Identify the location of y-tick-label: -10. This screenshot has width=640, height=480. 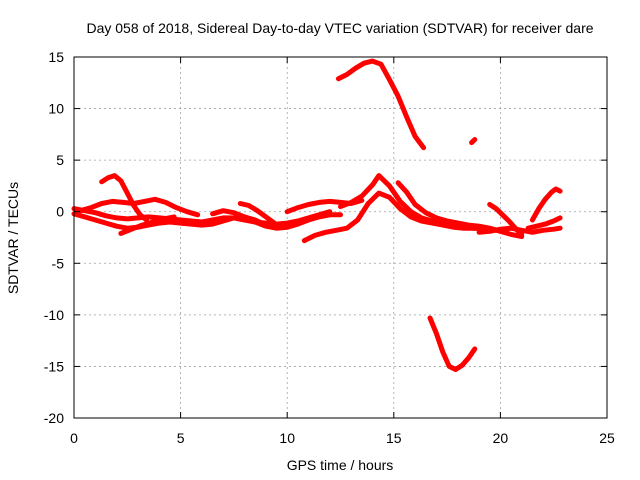
(54, 315).